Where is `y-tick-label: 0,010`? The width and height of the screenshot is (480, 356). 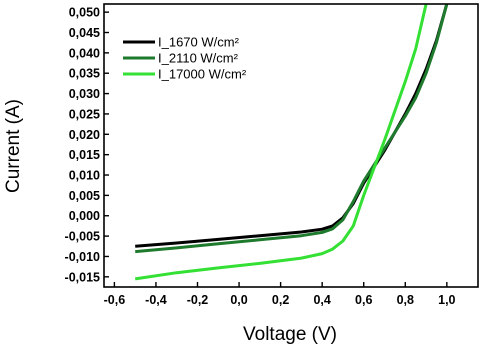
y-tick-label: 0,010 is located at coordinates (84, 176).